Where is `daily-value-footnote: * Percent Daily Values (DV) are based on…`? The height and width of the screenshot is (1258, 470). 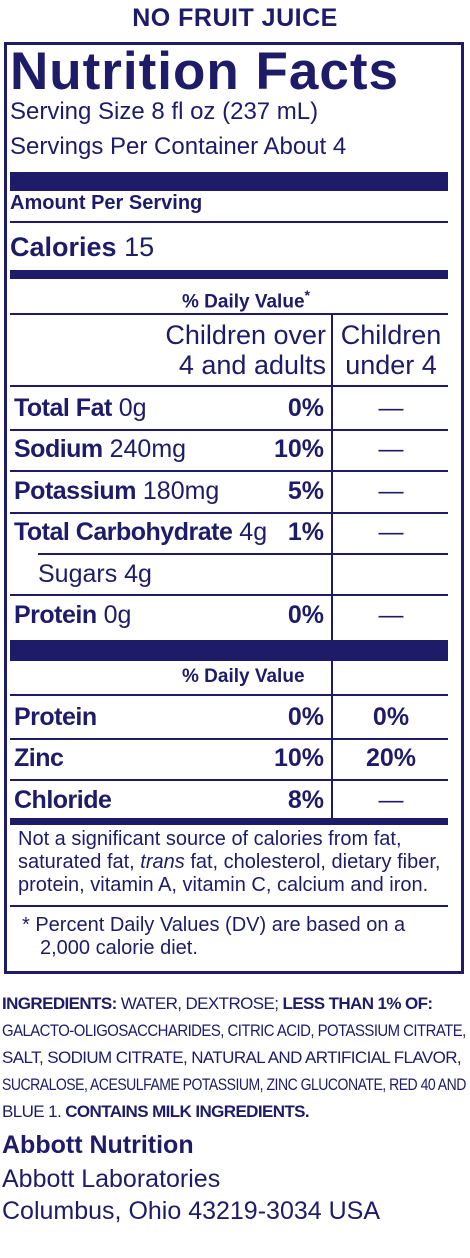 daily-value-footnote: * Percent Daily Values (DV) are based on… is located at coordinates (214, 936).